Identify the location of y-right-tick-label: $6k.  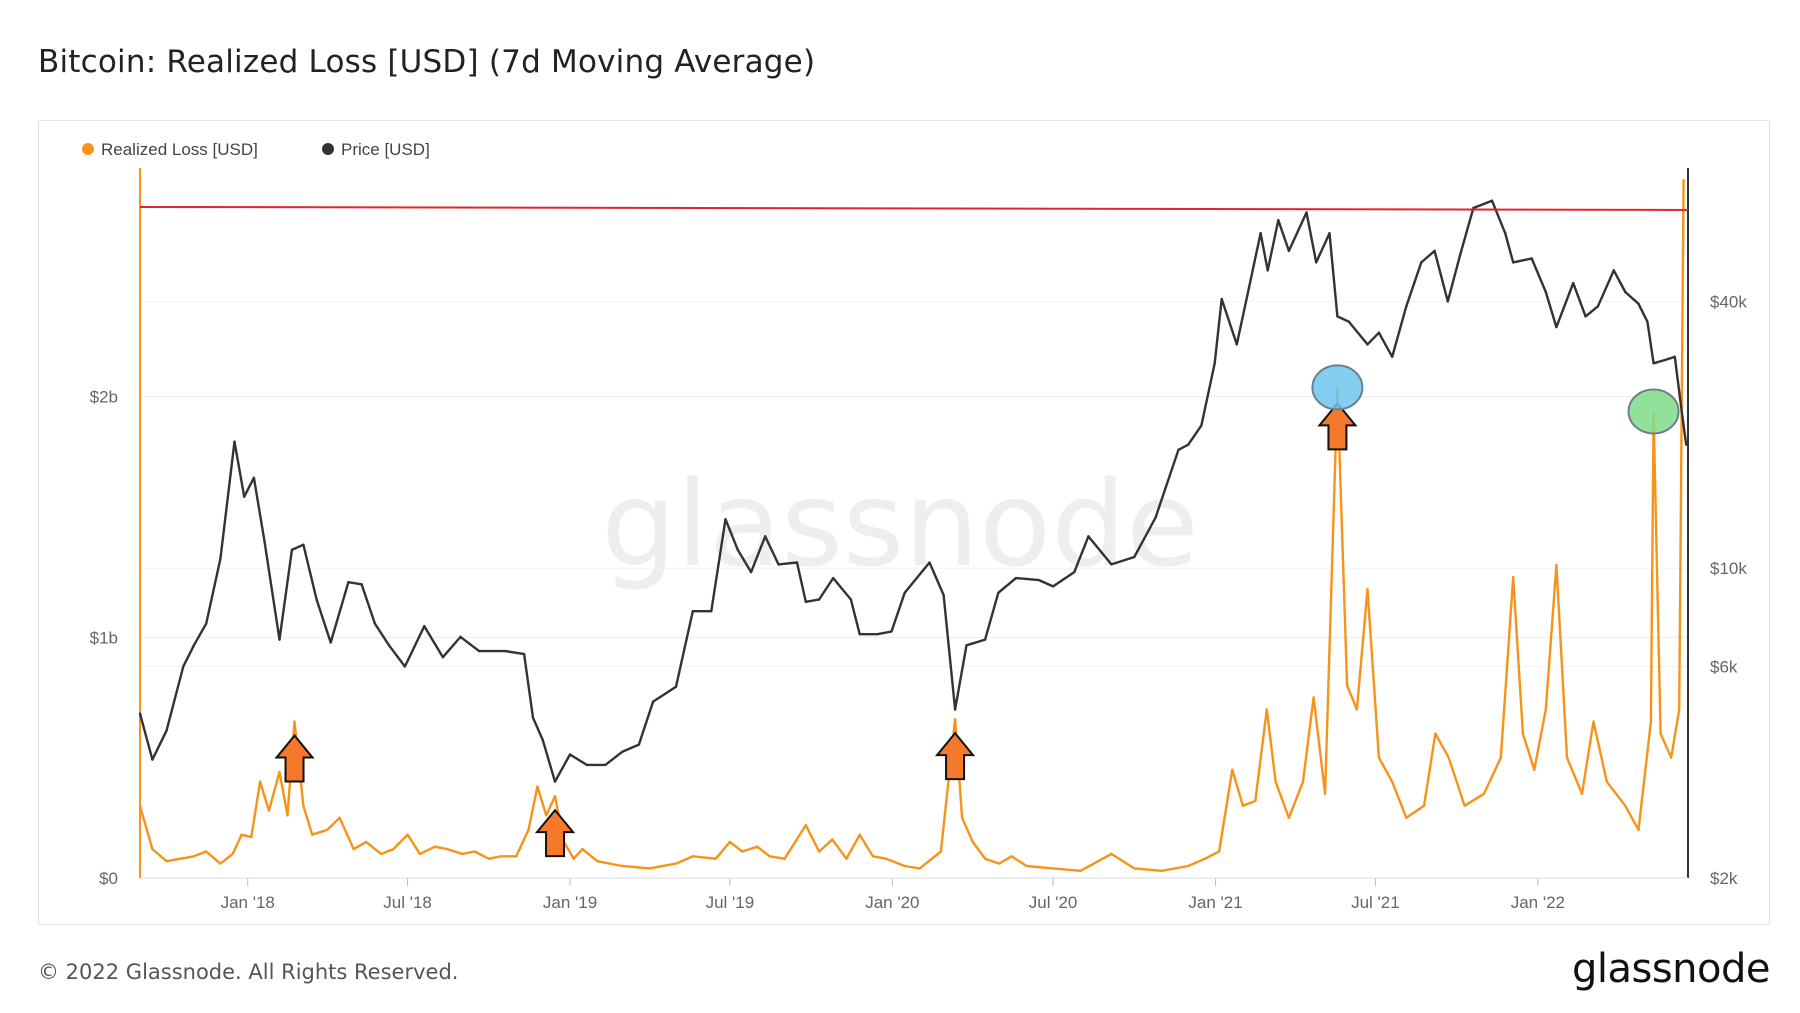
(1724, 667).